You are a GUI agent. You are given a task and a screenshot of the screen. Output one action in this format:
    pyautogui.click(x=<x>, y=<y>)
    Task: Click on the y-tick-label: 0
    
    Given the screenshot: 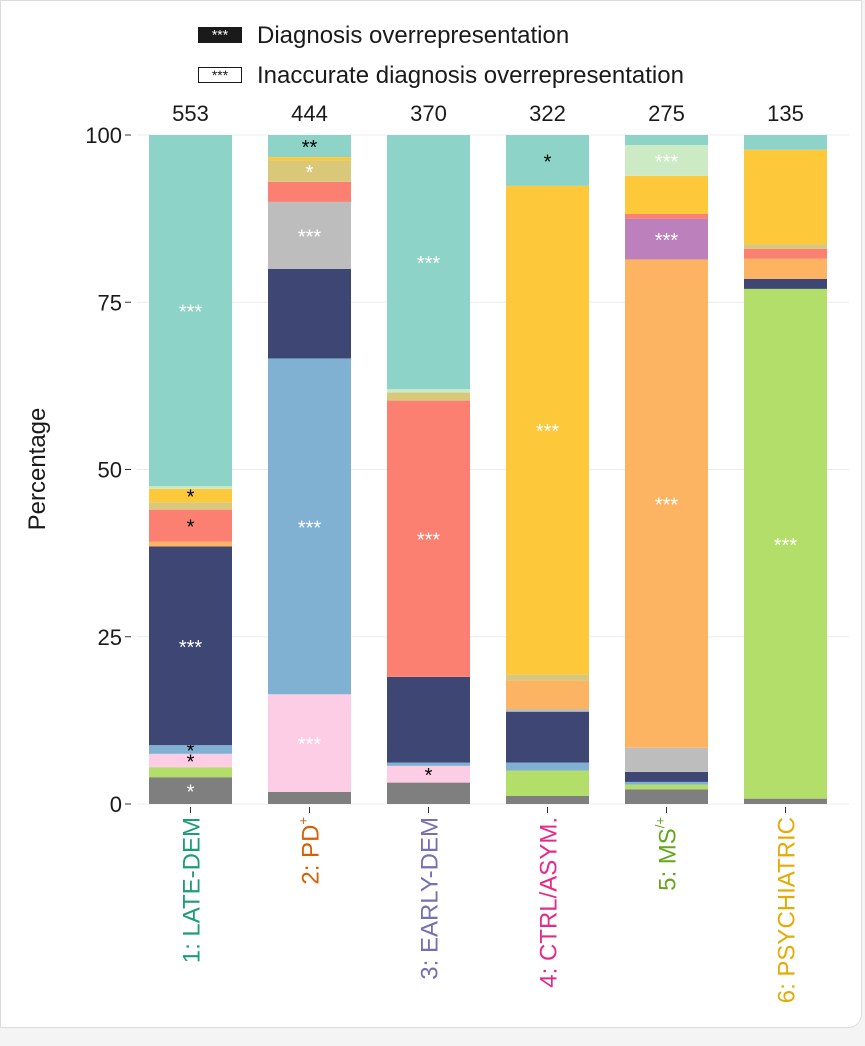 What is the action you would take?
    pyautogui.click(x=116, y=804)
    